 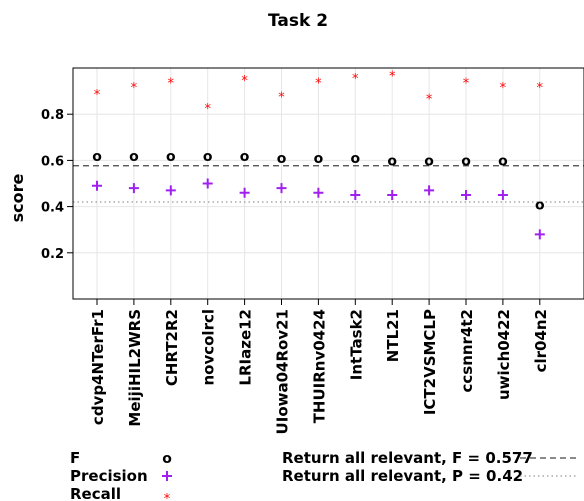 I want to click on x-tick-label: ICT2VSMCLP, so click(x=430, y=362).